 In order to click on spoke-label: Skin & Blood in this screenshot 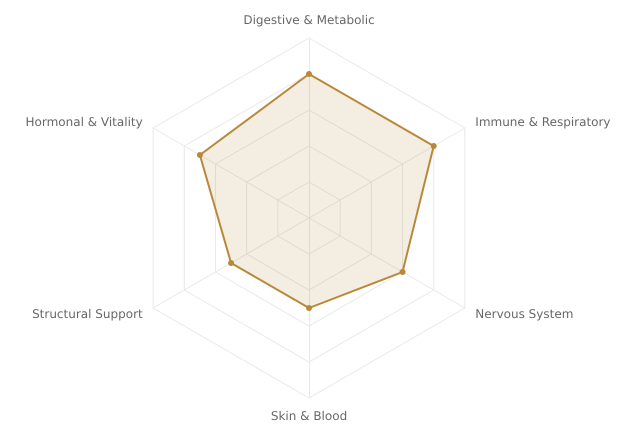, I will do `click(309, 416)`.